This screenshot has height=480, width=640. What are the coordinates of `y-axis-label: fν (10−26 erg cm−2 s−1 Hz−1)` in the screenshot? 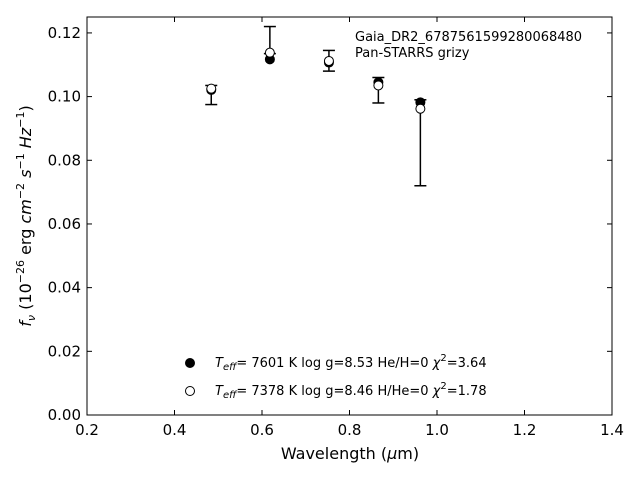 It's located at (26, 215).